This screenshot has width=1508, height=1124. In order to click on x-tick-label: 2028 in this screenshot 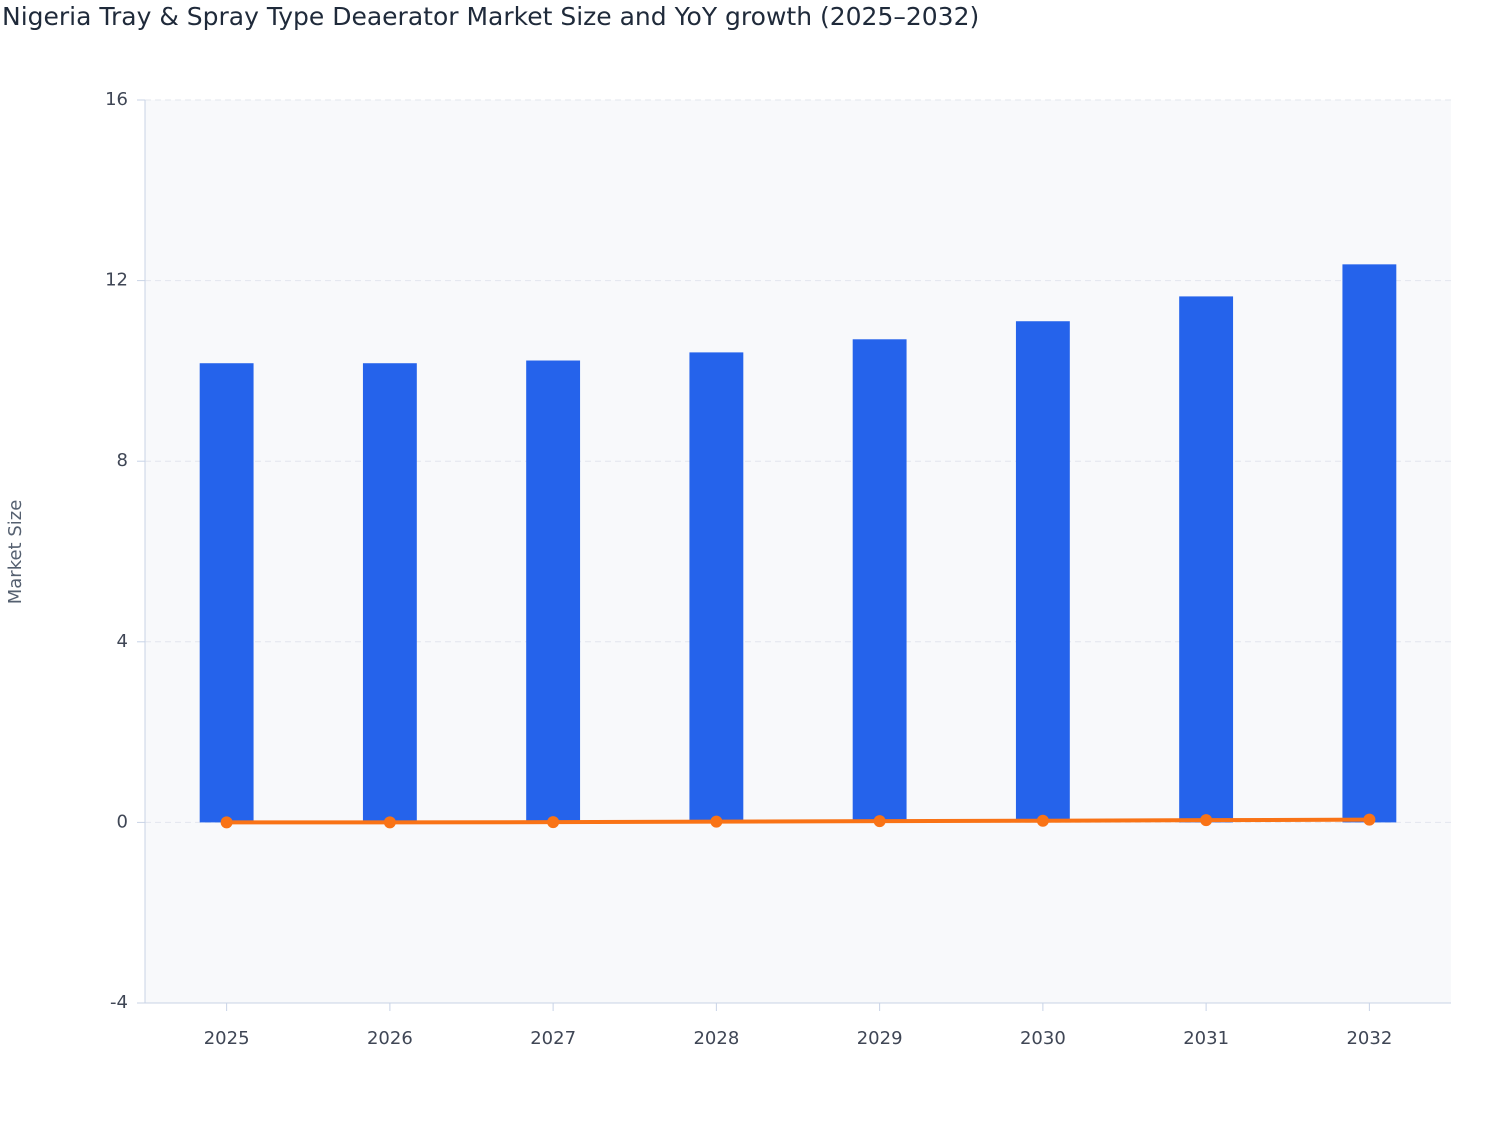, I will do `click(716, 1038)`.